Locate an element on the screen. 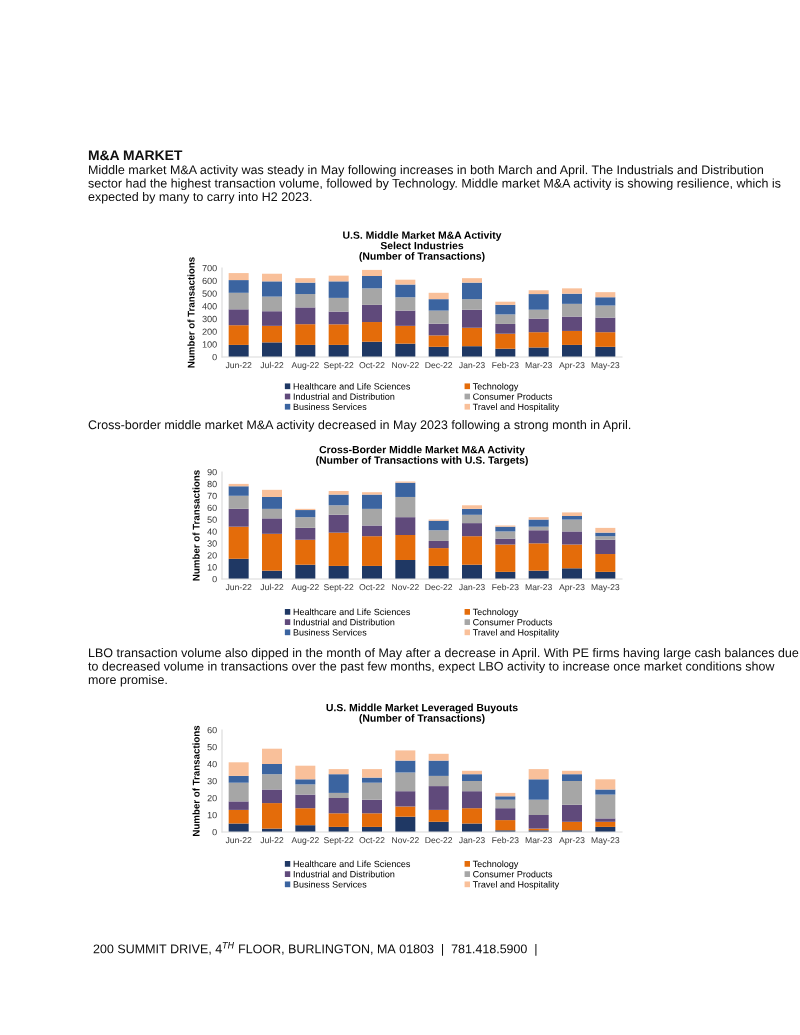 Image resolution: width=800 pixels, height=1035 pixels. y-tick-label: 500 is located at coordinates (209, 293).